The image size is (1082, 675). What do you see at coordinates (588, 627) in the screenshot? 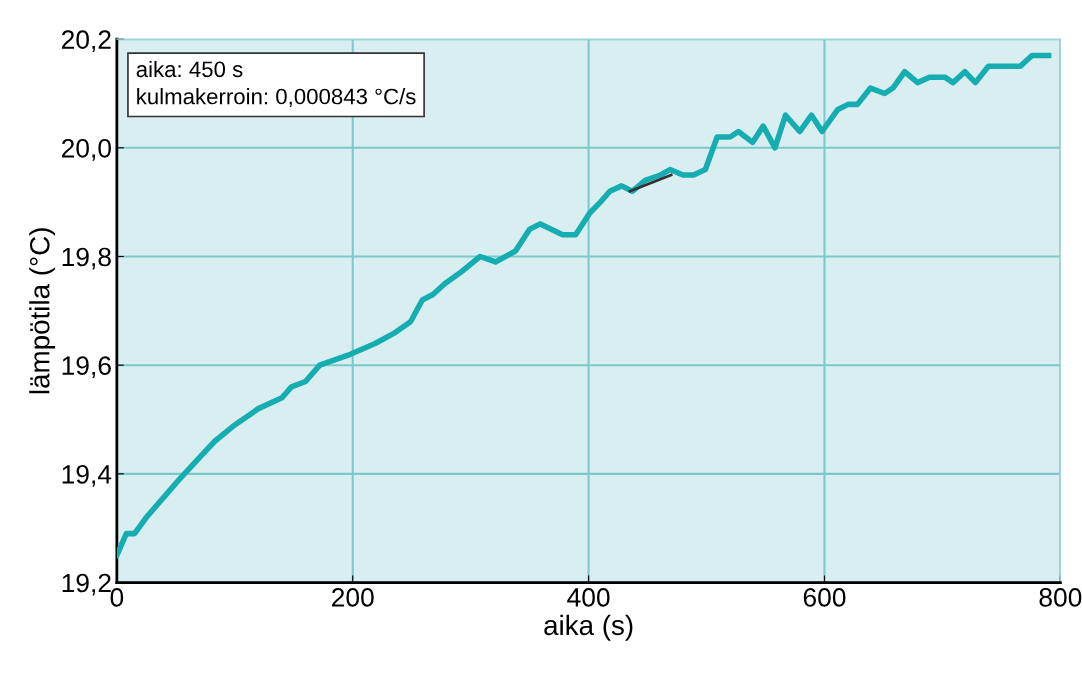
I see `x-axis-title: aika (s)` at bounding box center [588, 627].